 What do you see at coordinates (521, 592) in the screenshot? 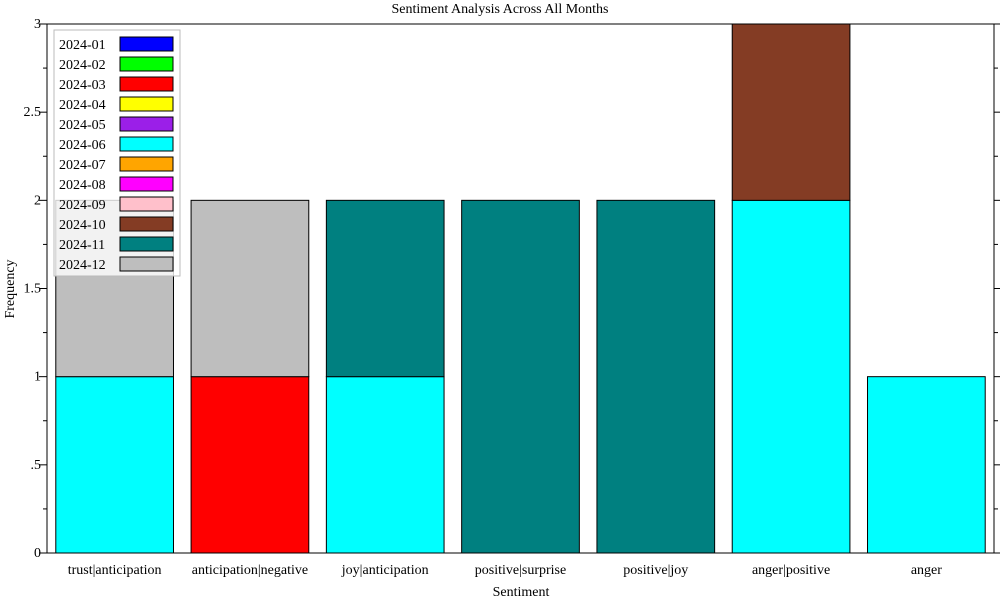
I see `x-axis-label: Sentiment` at bounding box center [521, 592].